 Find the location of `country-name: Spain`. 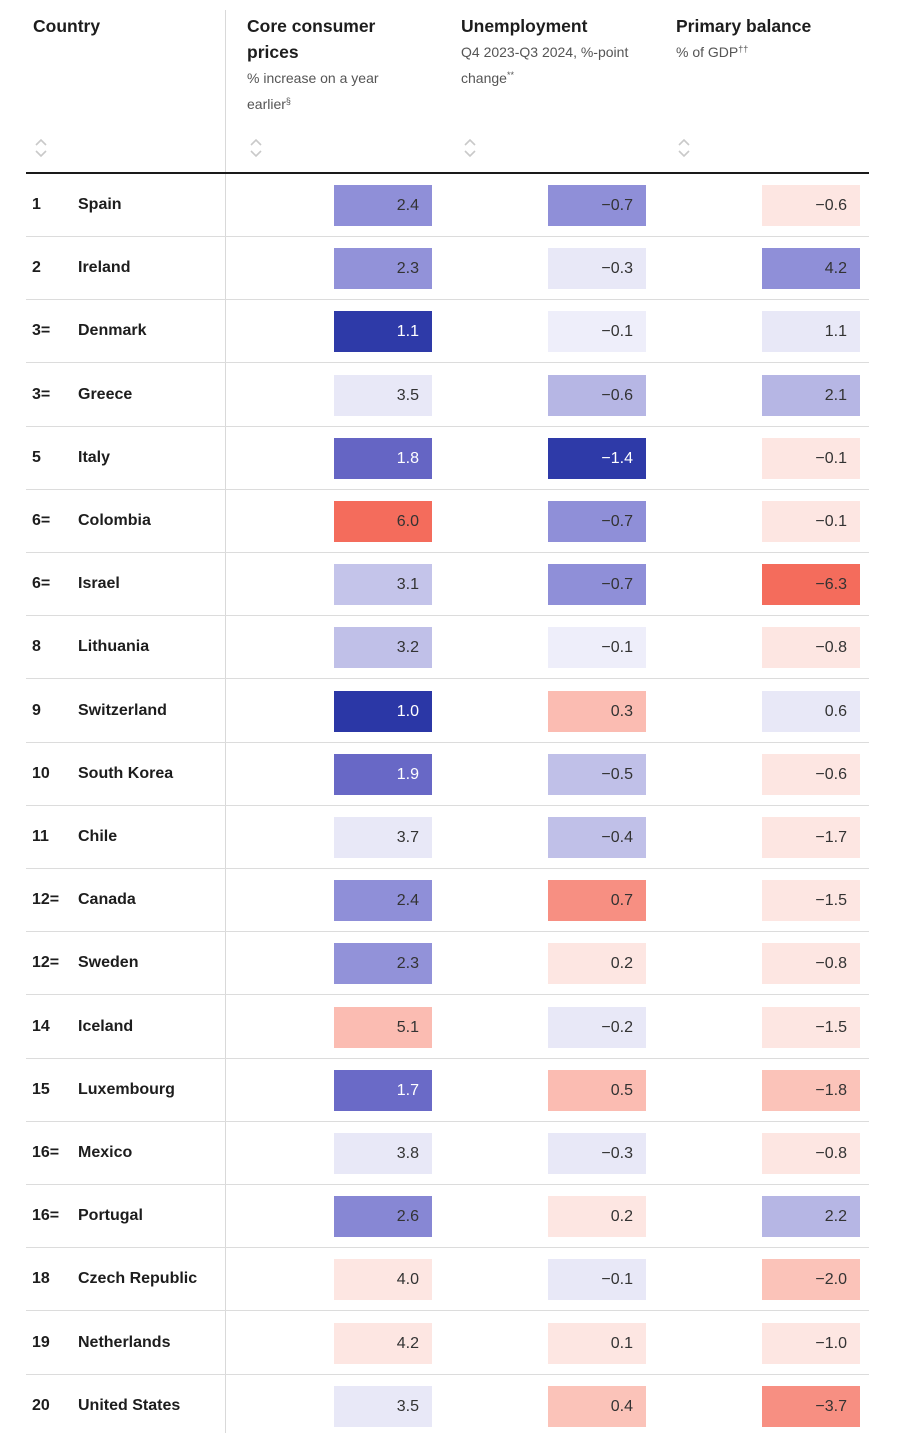

country-name: Spain is located at coordinates (100, 204).